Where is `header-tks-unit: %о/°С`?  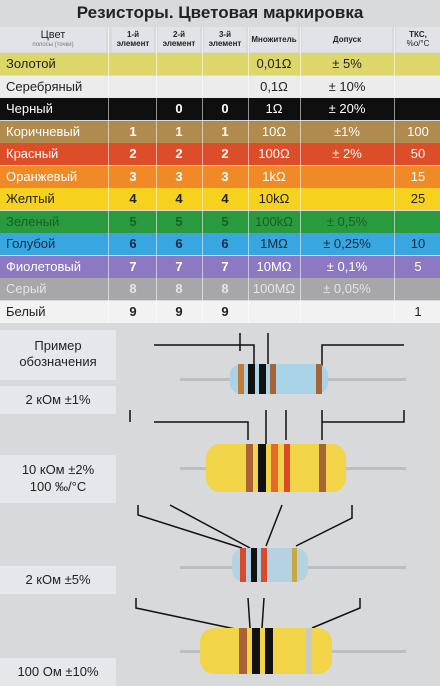 header-tks-unit: %о/°С is located at coordinates (418, 43).